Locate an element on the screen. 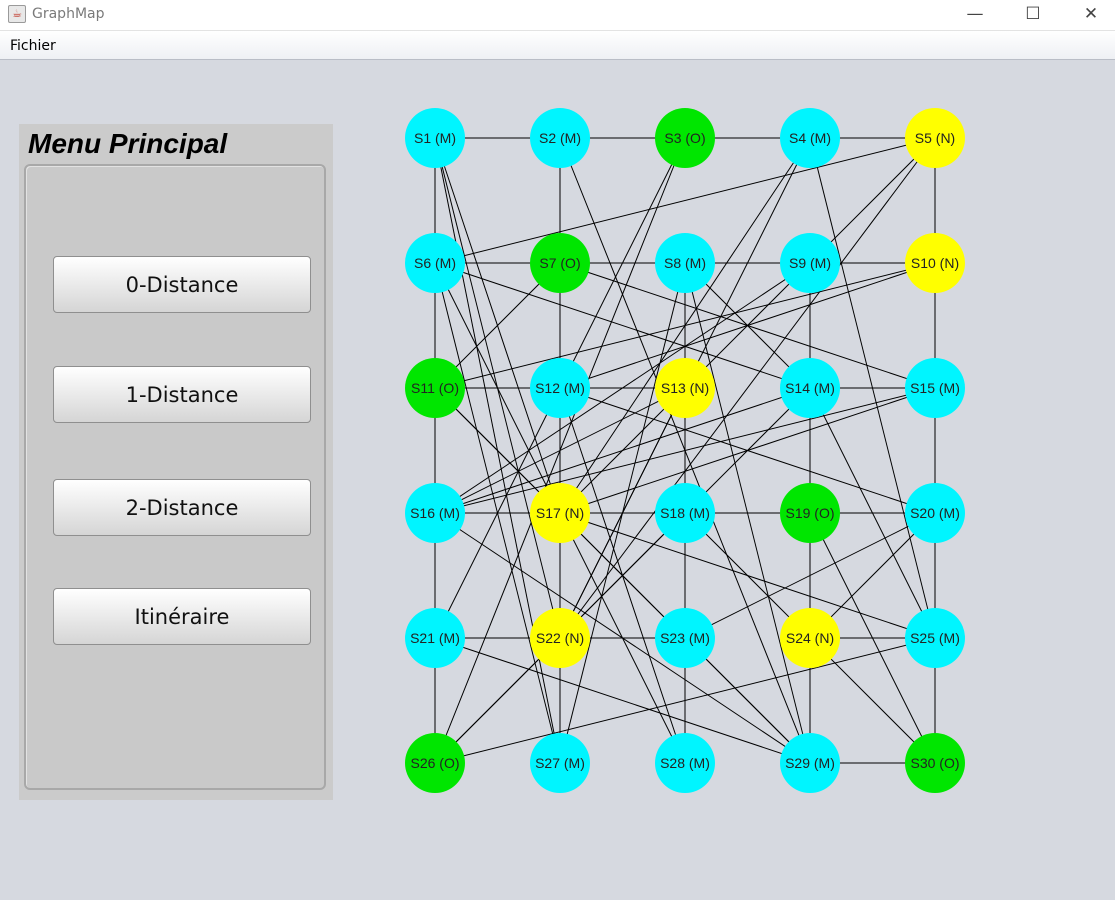 This screenshot has height=900, width=1115. node-label: S5 (N) is located at coordinates (935, 138).